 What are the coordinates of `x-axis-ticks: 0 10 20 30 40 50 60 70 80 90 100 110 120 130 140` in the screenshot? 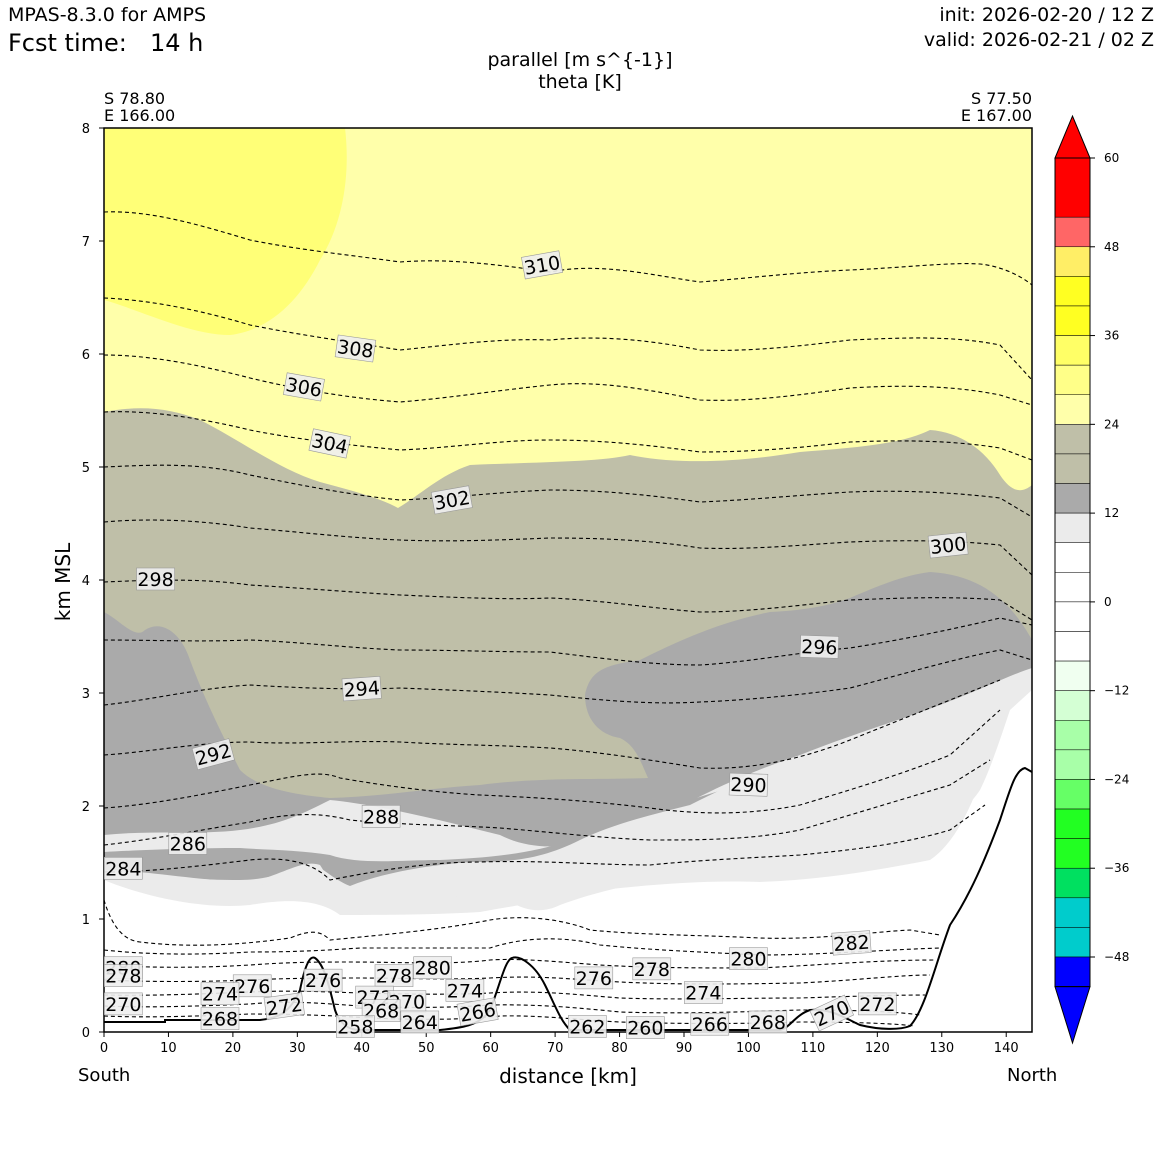 It's located at (559, 1044).